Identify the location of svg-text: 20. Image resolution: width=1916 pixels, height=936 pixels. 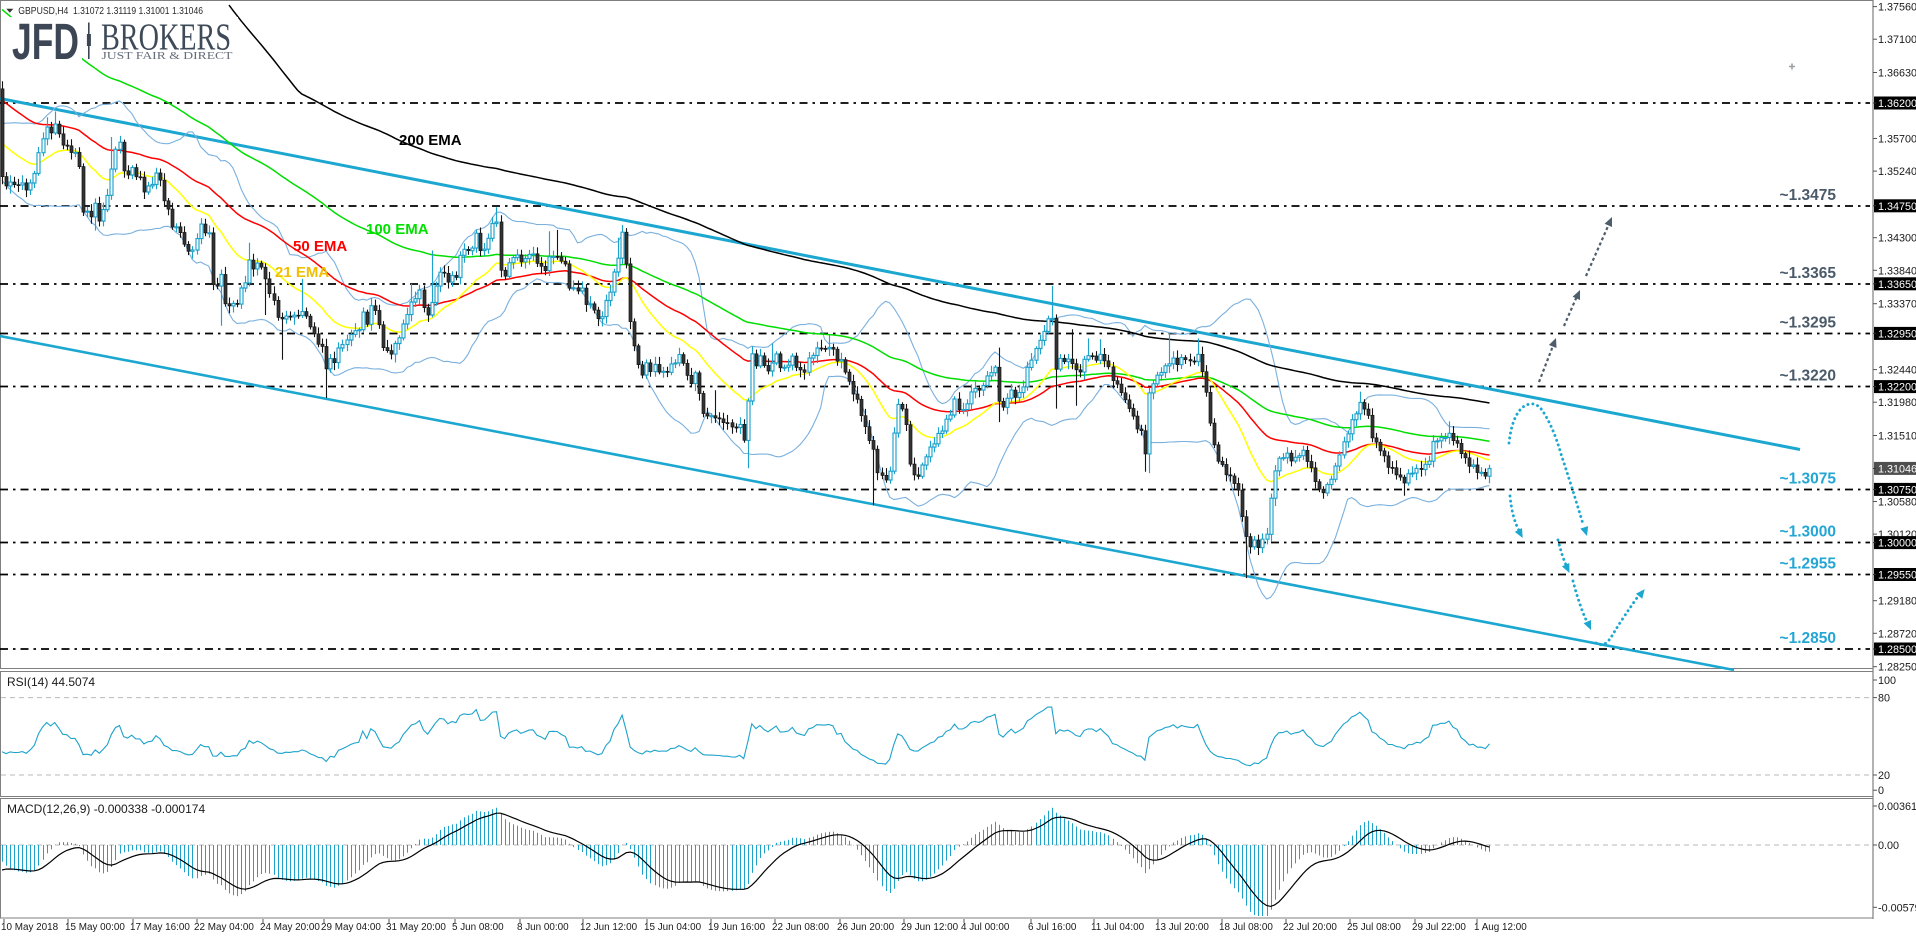
(1884, 776).